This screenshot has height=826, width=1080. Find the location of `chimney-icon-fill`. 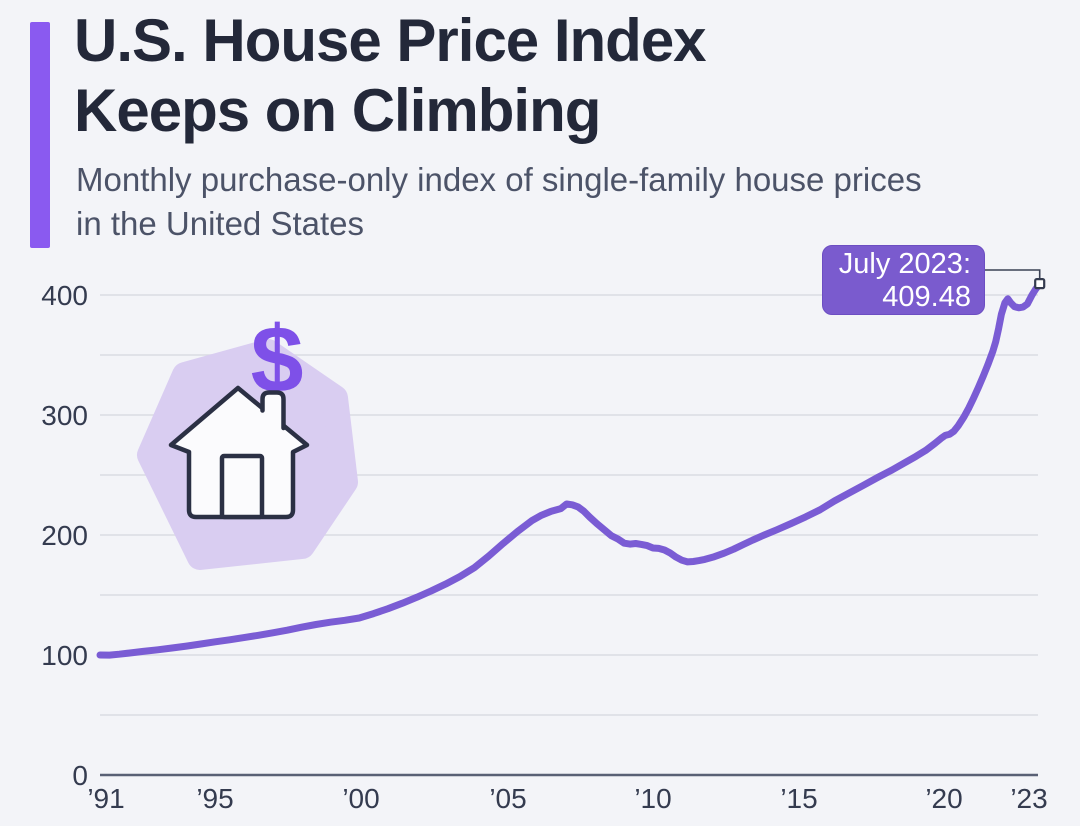

chimney-icon-fill is located at coordinates (273, 411).